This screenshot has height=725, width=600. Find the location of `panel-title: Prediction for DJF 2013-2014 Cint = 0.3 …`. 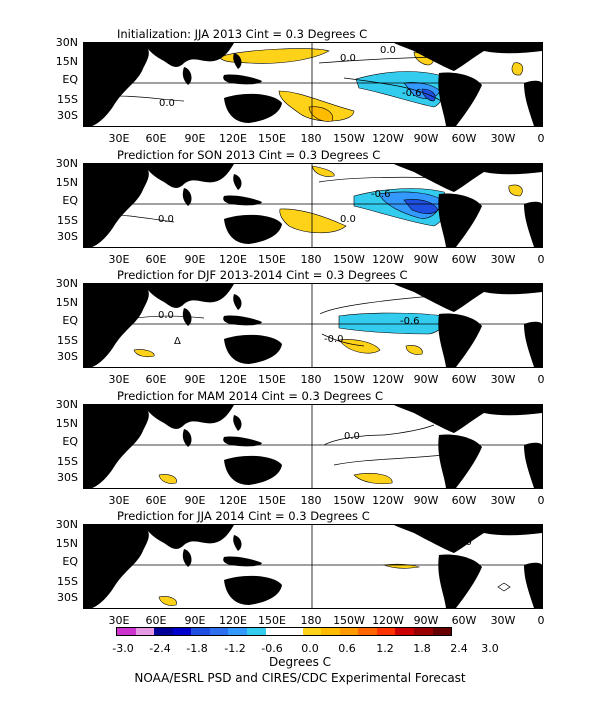

panel-title: Prediction for DJF 2013-2014 Cint = 0.3 … is located at coordinates (262, 275).